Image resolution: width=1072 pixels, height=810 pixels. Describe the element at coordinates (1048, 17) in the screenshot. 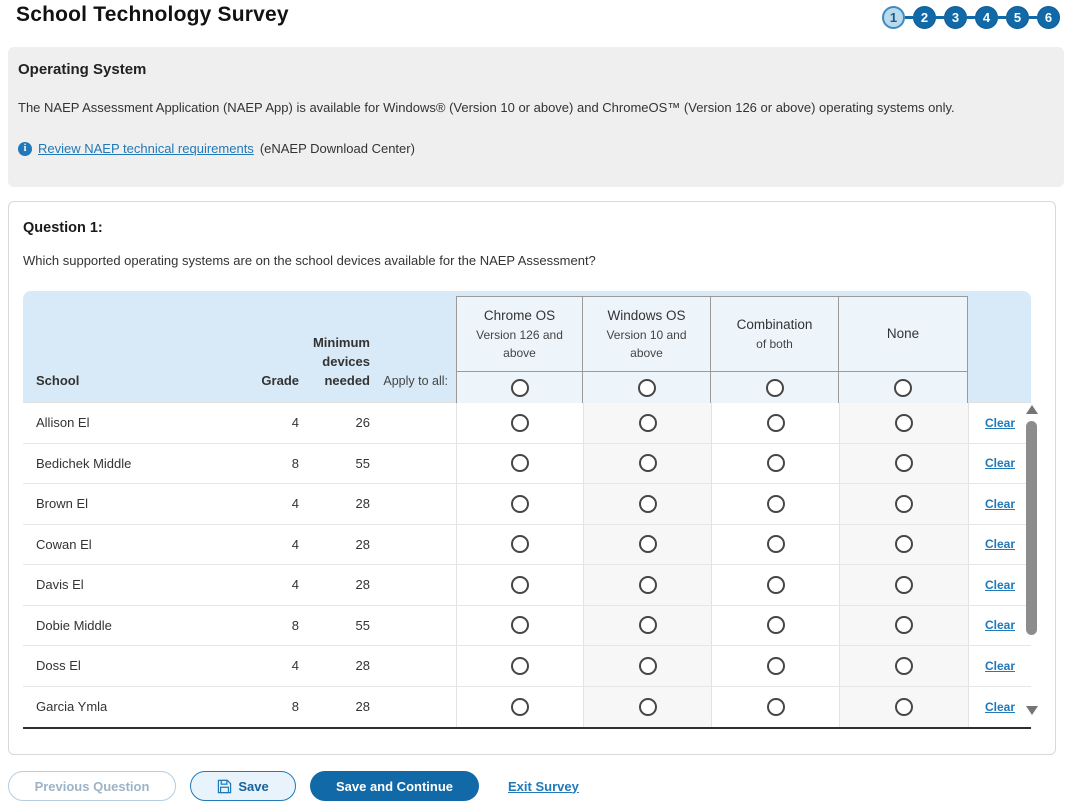

I see `step-circle-6: 6` at that location.